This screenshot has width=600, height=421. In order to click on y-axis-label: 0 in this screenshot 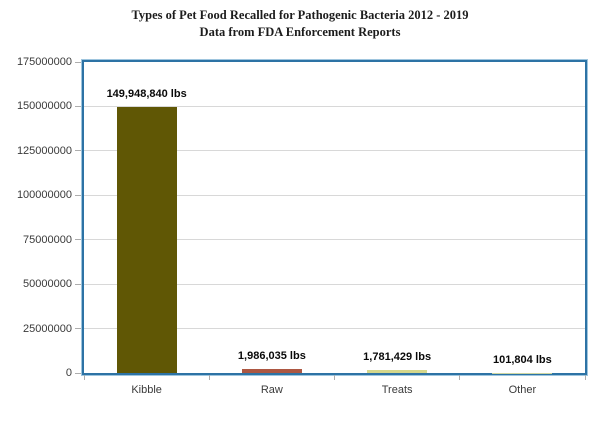, I will do `click(68, 373)`.